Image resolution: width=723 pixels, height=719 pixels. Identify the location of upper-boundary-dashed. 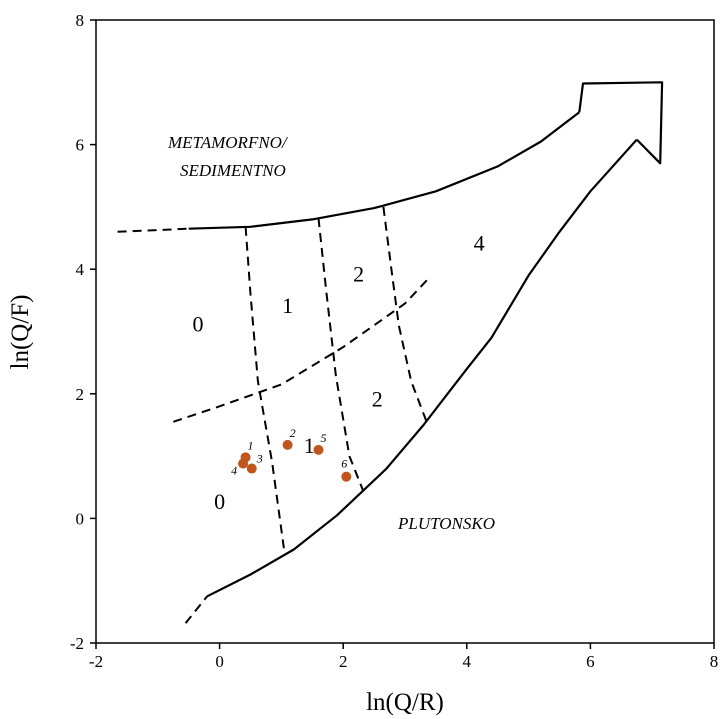
(153, 230).